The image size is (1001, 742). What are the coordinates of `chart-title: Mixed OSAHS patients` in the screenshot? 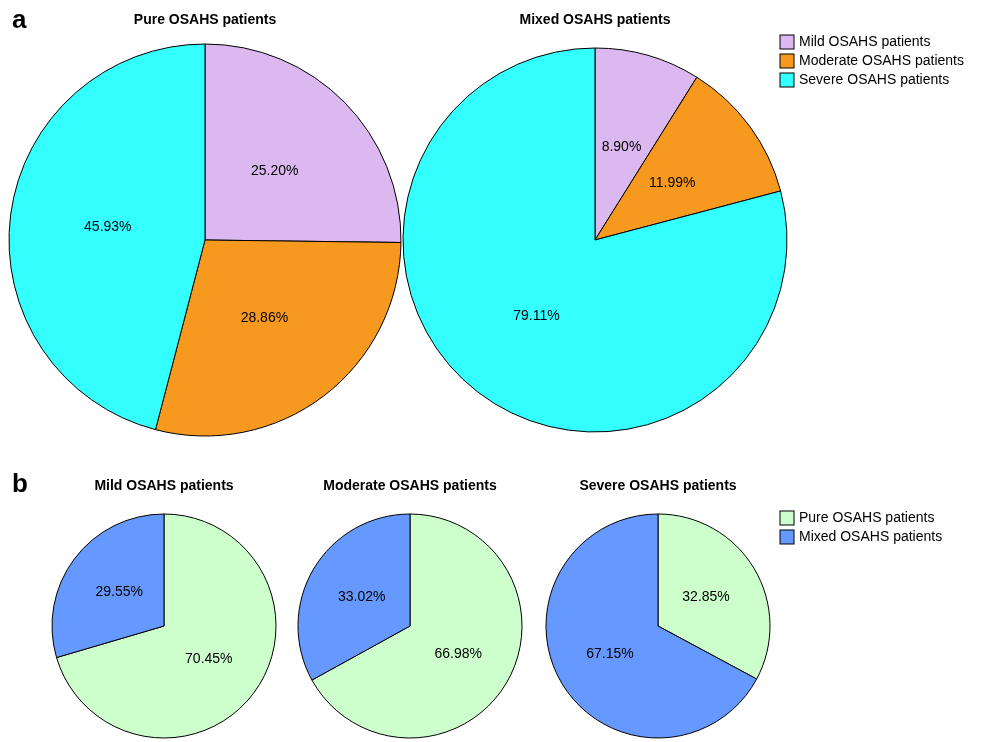 It's located at (595, 19).